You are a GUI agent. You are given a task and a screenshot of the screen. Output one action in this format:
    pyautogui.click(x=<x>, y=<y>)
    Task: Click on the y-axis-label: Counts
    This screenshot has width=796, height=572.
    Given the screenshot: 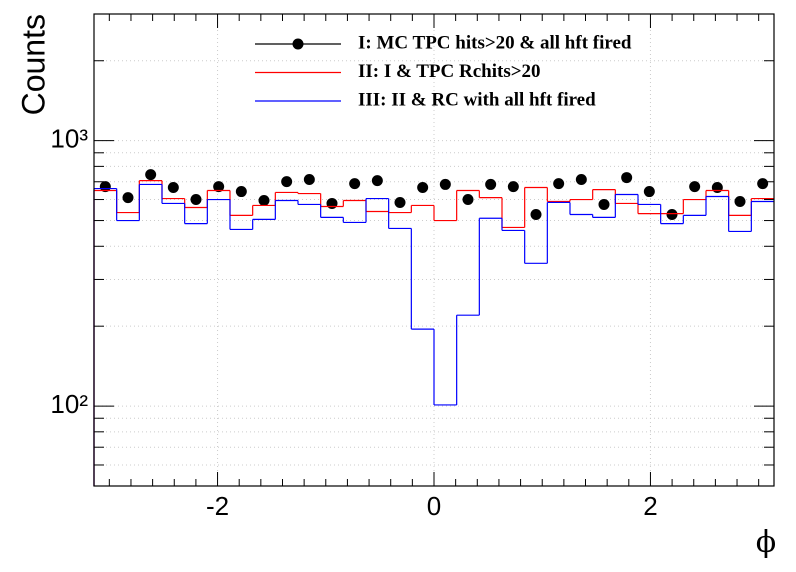 What is the action you would take?
    pyautogui.click(x=33, y=64)
    